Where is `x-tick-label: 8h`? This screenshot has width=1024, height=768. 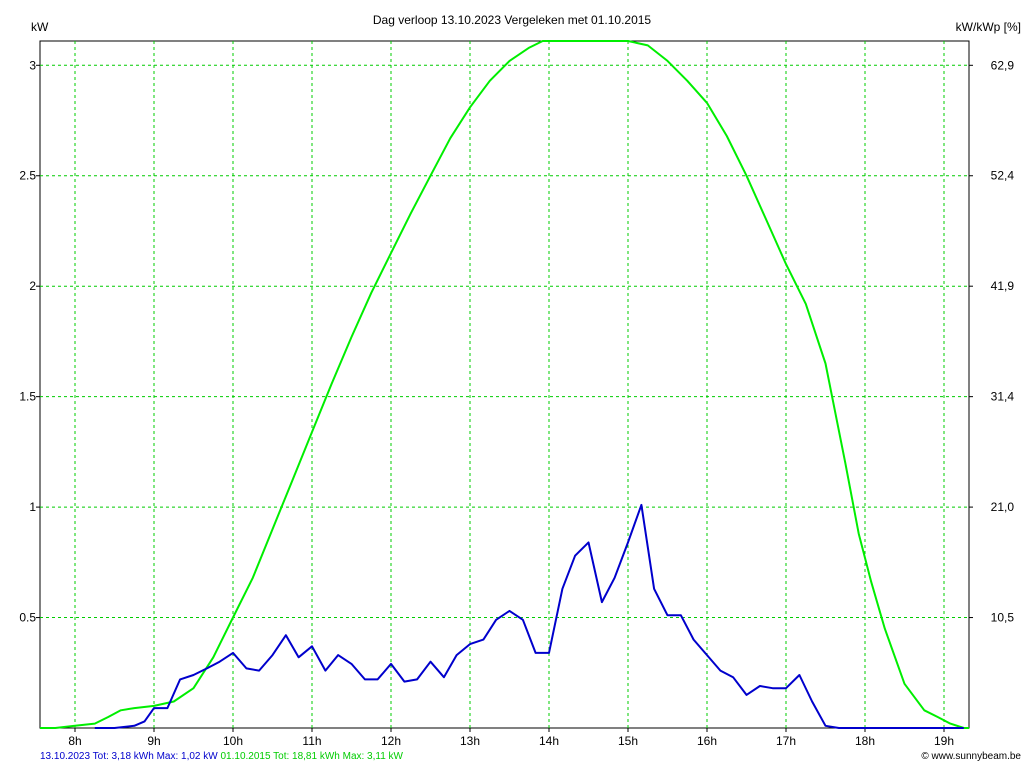
x-tick-label: 8h is located at coordinates (74, 741).